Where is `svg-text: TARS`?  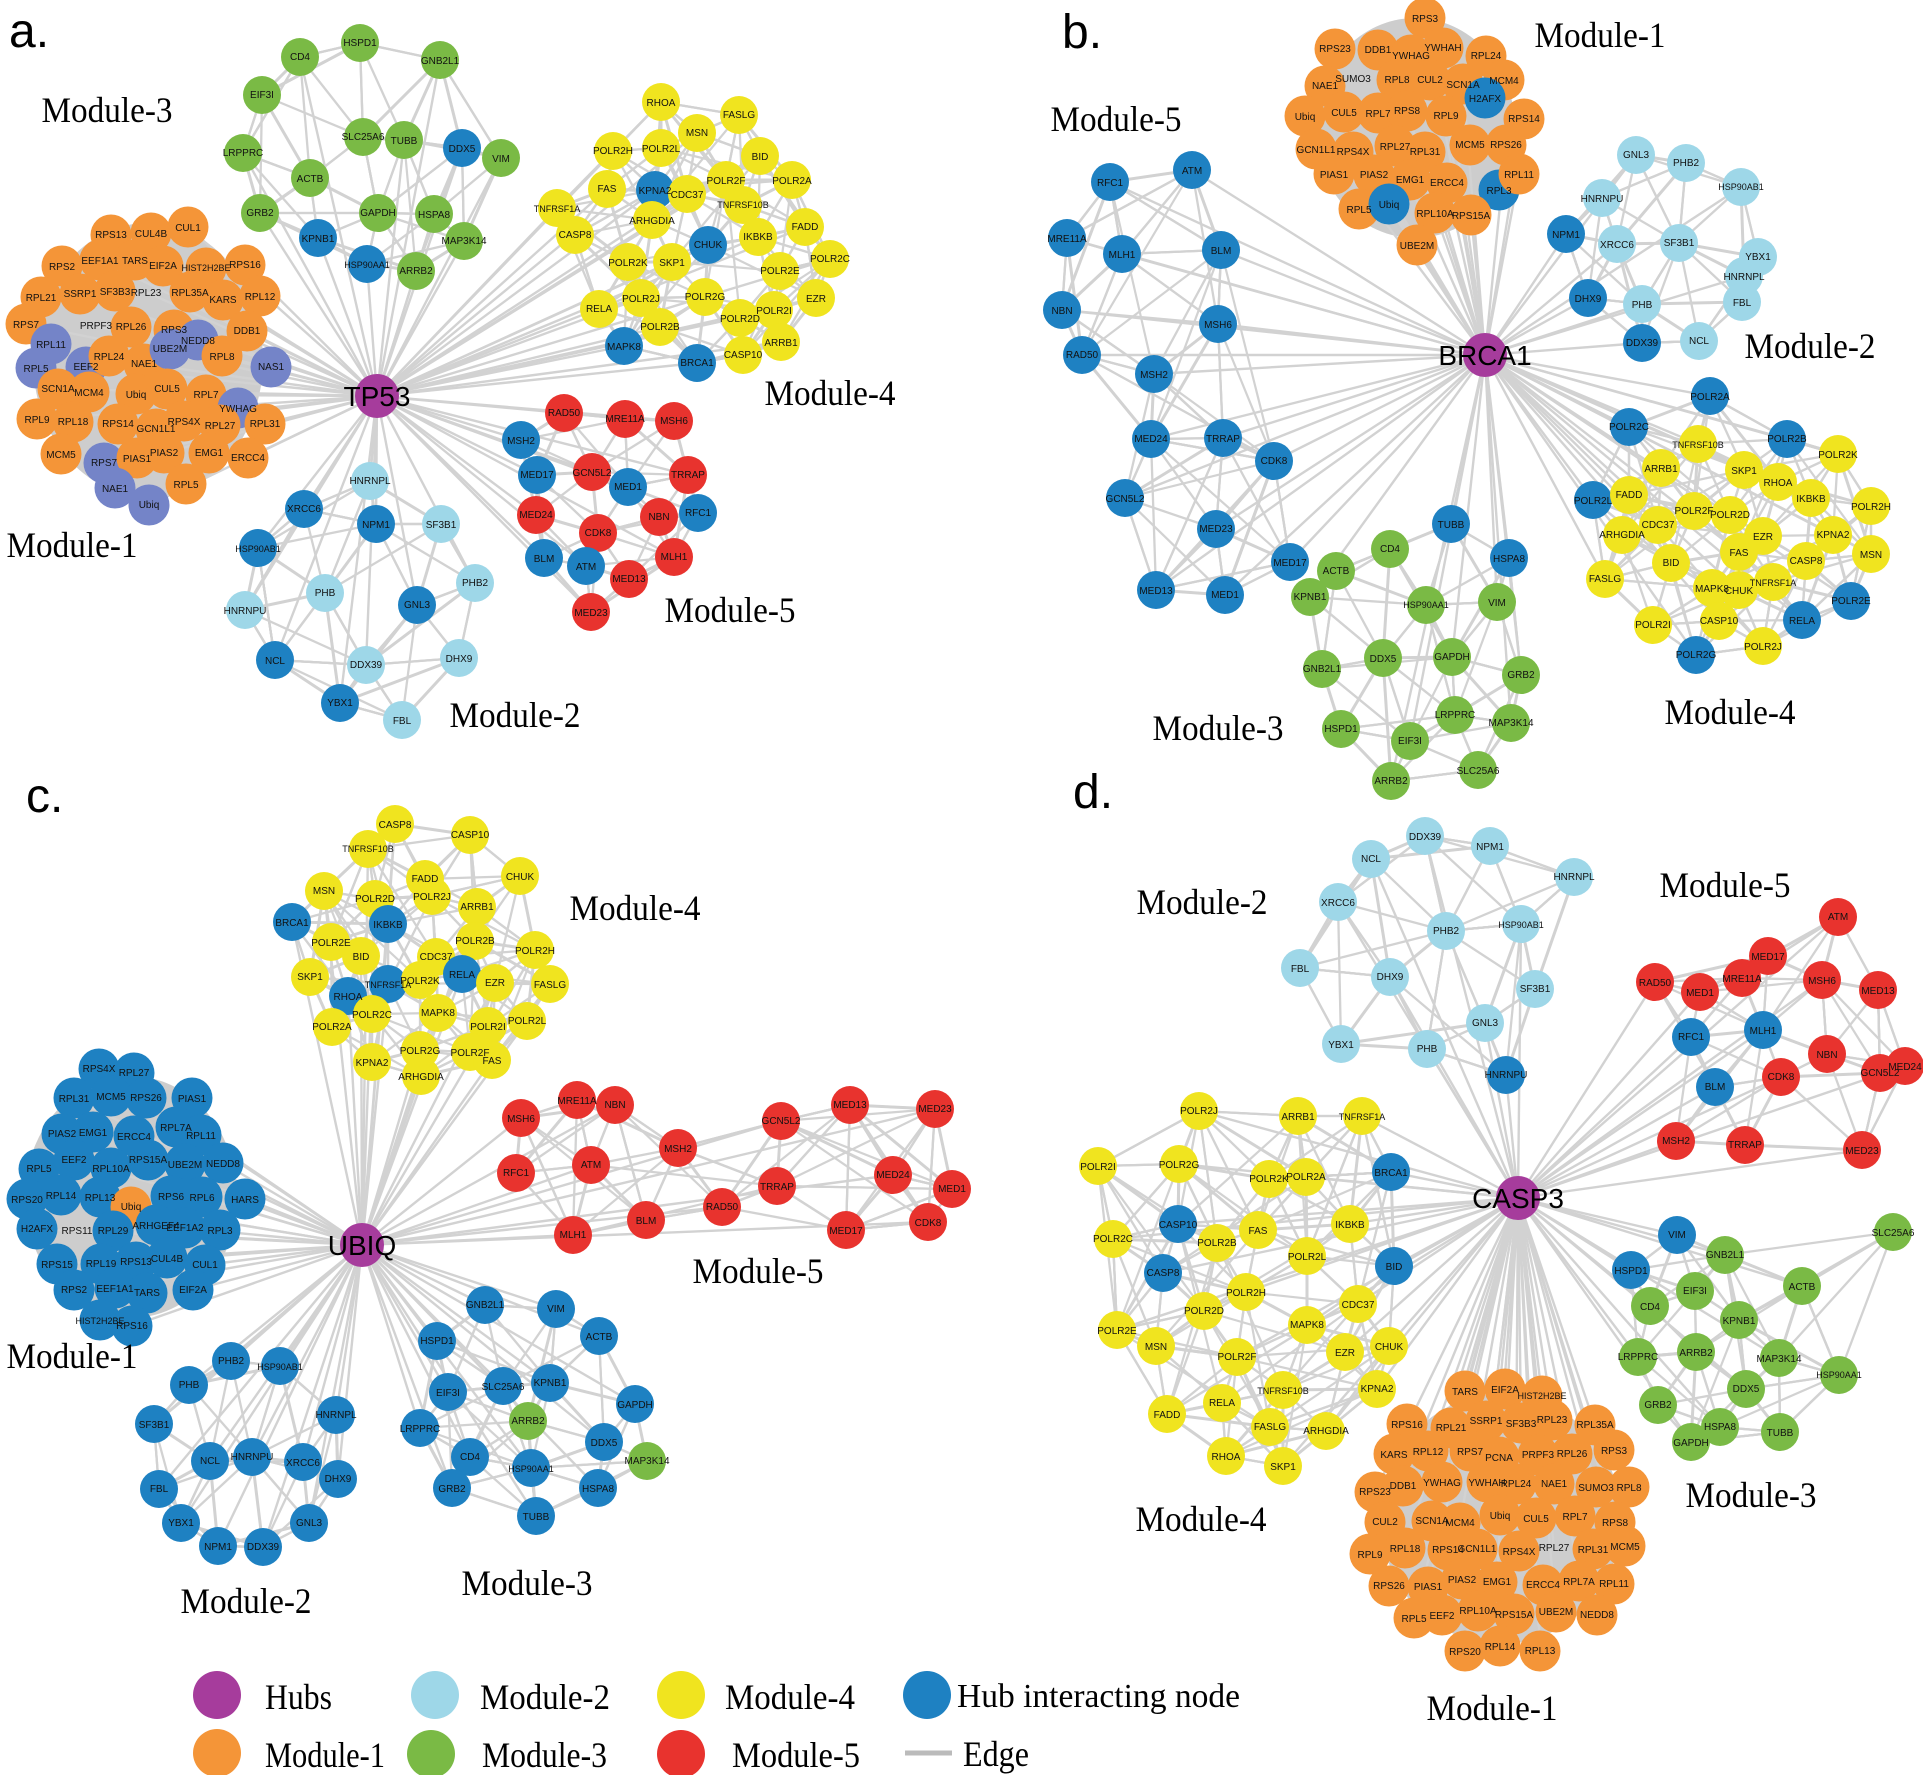
svg-text: TARS is located at coordinates (1465, 1392).